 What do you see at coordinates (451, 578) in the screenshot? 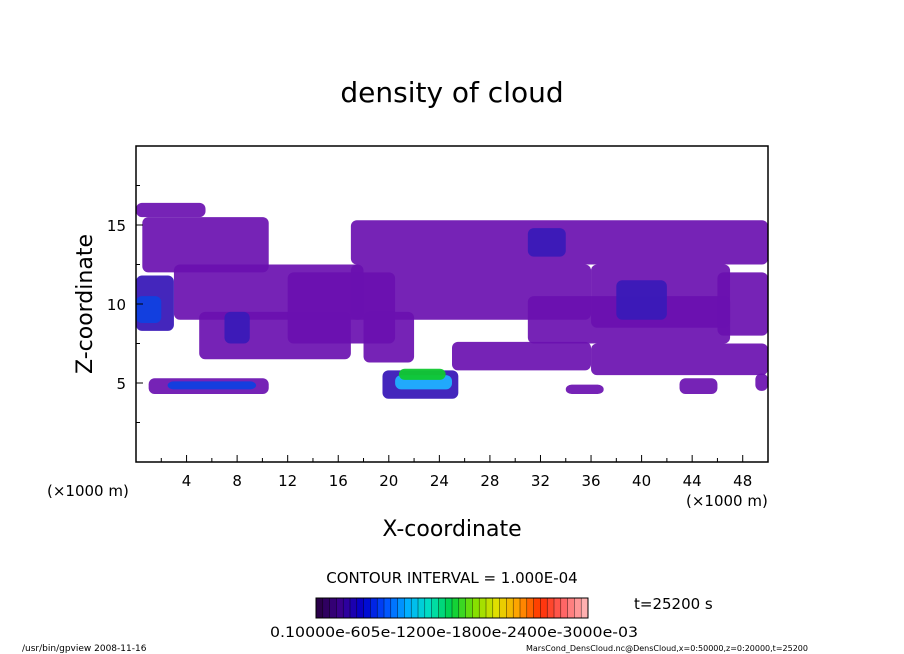
I see `contour-interval: CONTOUR INTERVAL = 1.000E-04` at bounding box center [451, 578].